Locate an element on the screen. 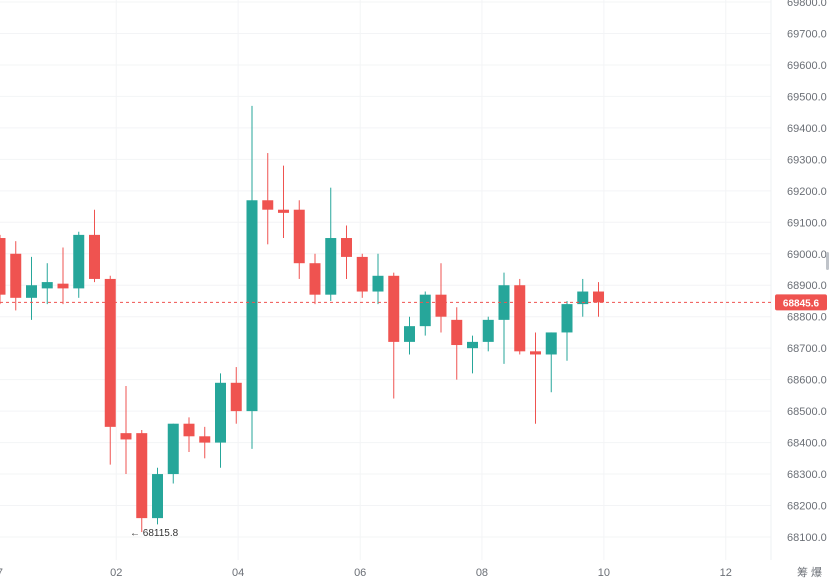  current-price-label: 68845.6 is located at coordinates (801, 303).